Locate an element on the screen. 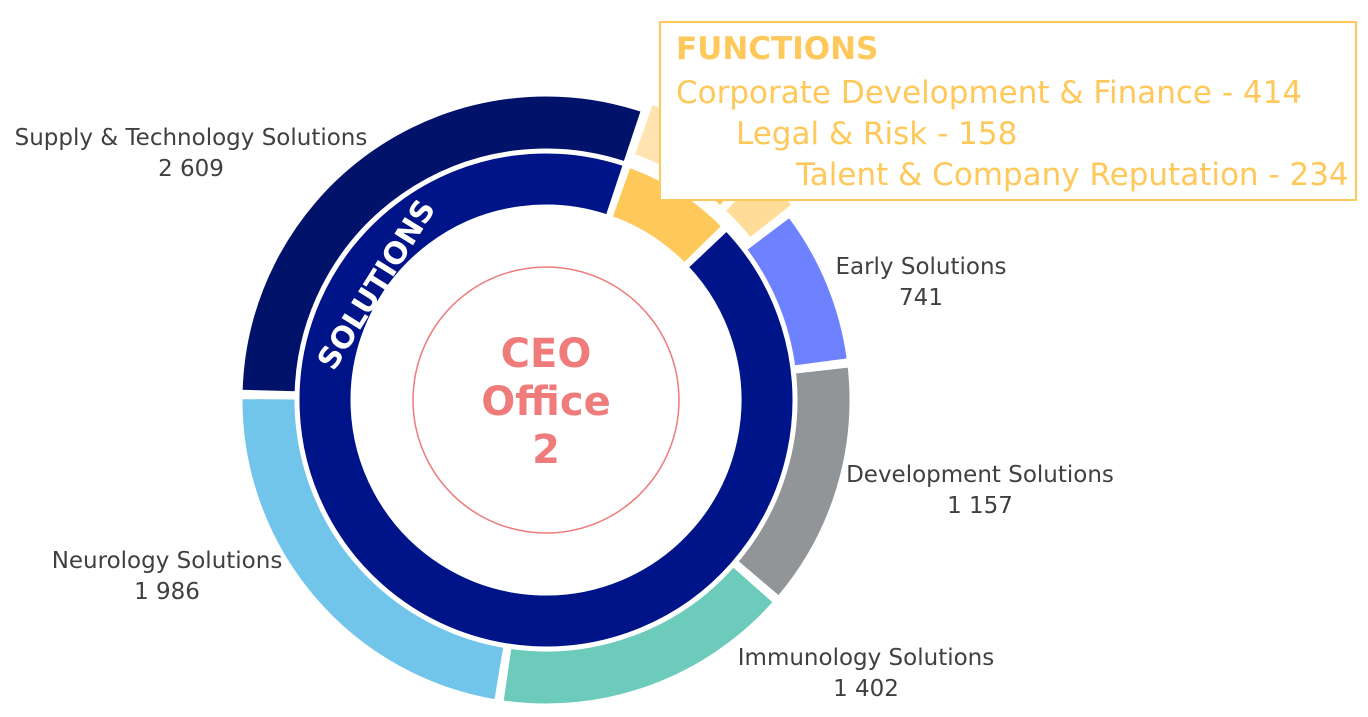 The width and height of the screenshot is (1368, 717). outer-segment-immunology-solutions is located at coordinates (638, 635).